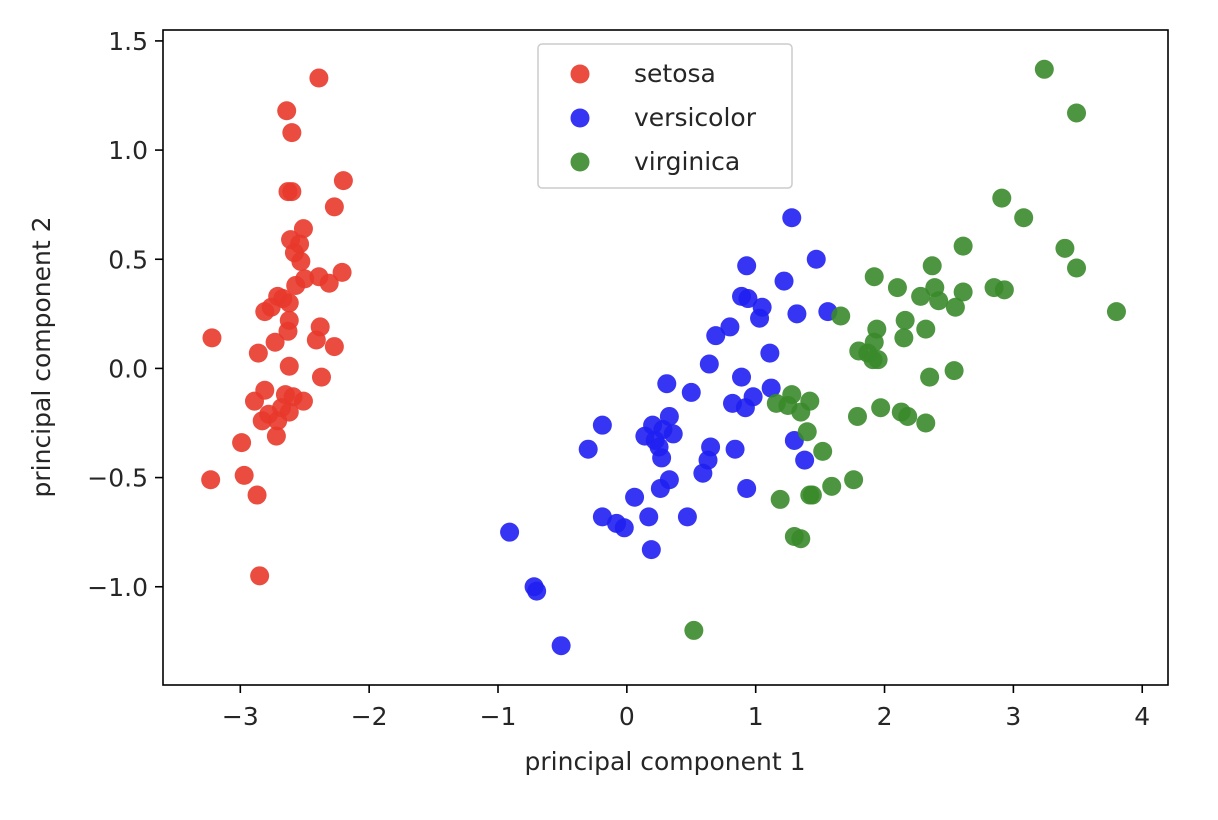 This screenshot has height=820, width=1218. Describe the element at coordinates (1013, 716) in the screenshot. I see `x-tick-label: 3` at that location.